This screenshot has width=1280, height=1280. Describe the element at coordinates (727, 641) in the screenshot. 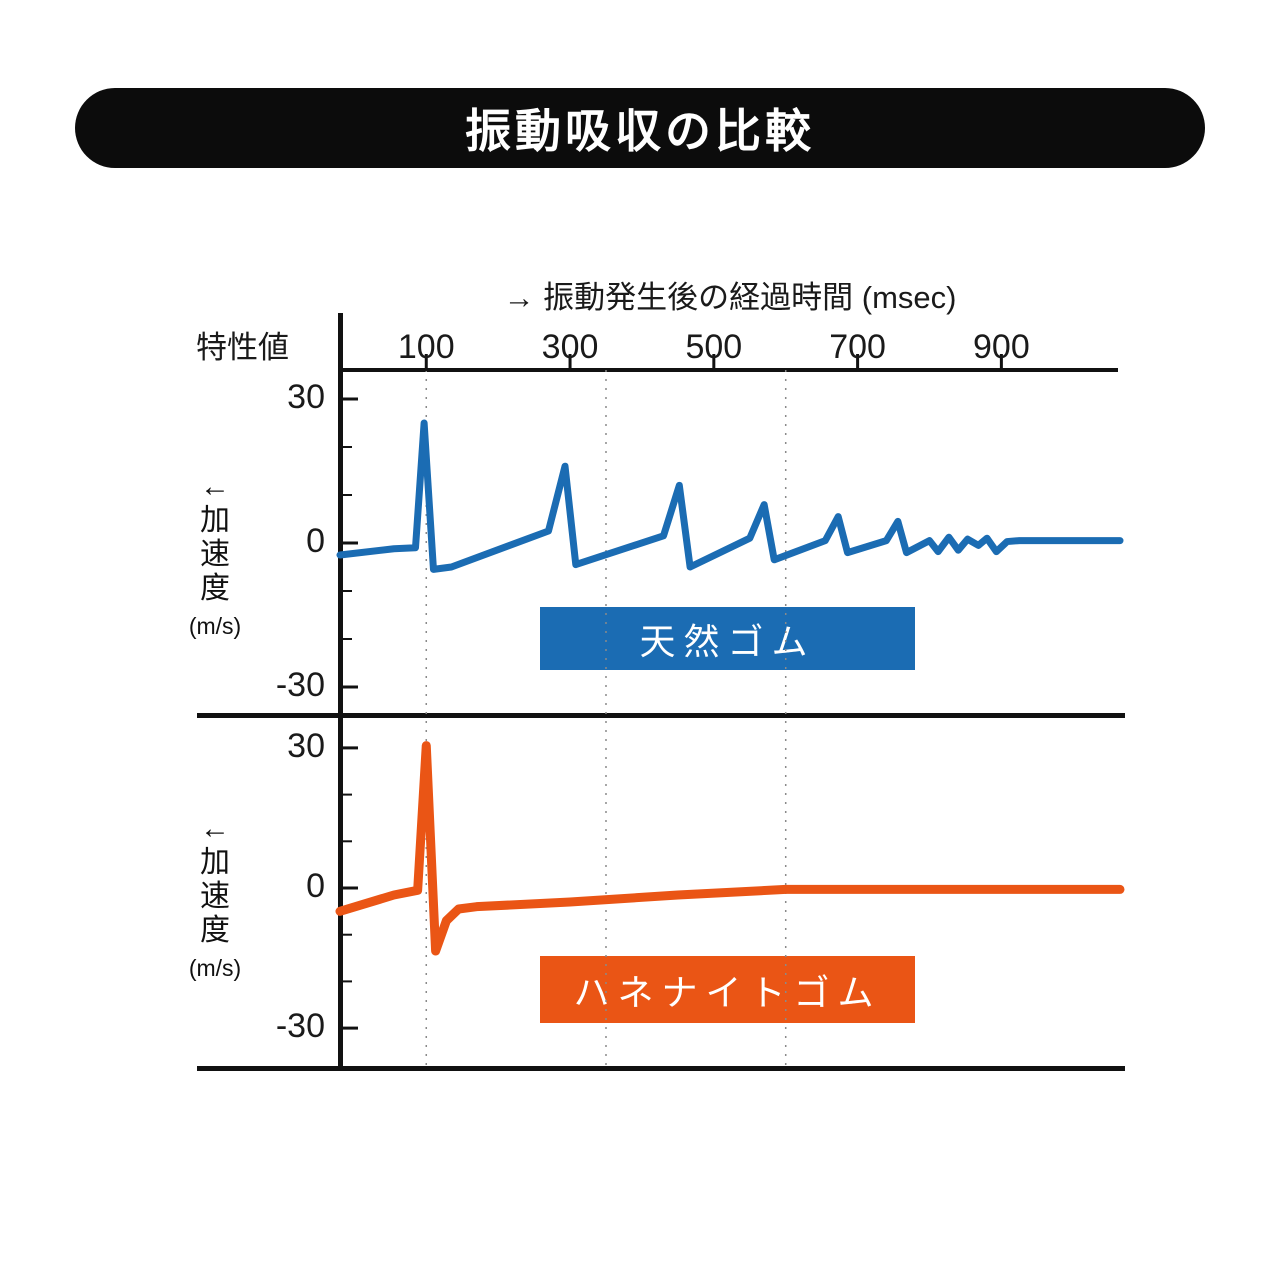

I see `legend-natural-rubber-label: 天然ゴム` at that location.